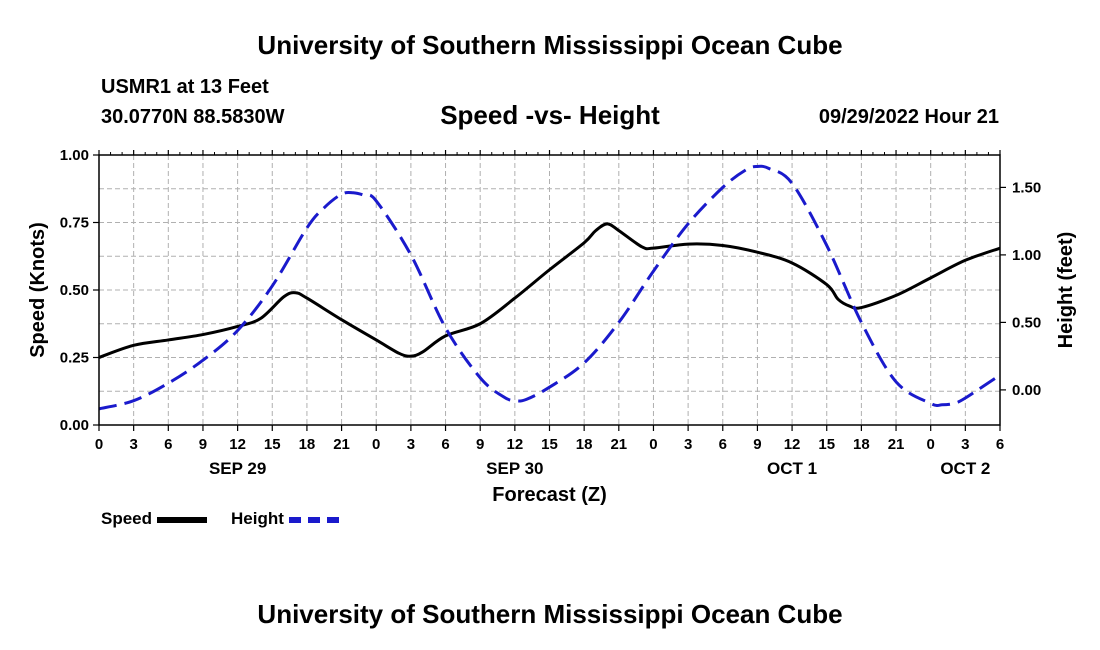 Image resolution: width=1100 pixels, height=650 pixels. What do you see at coordinates (74, 155) in the screenshot?
I see `y-tick-label: 1.00` at bounding box center [74, 155].